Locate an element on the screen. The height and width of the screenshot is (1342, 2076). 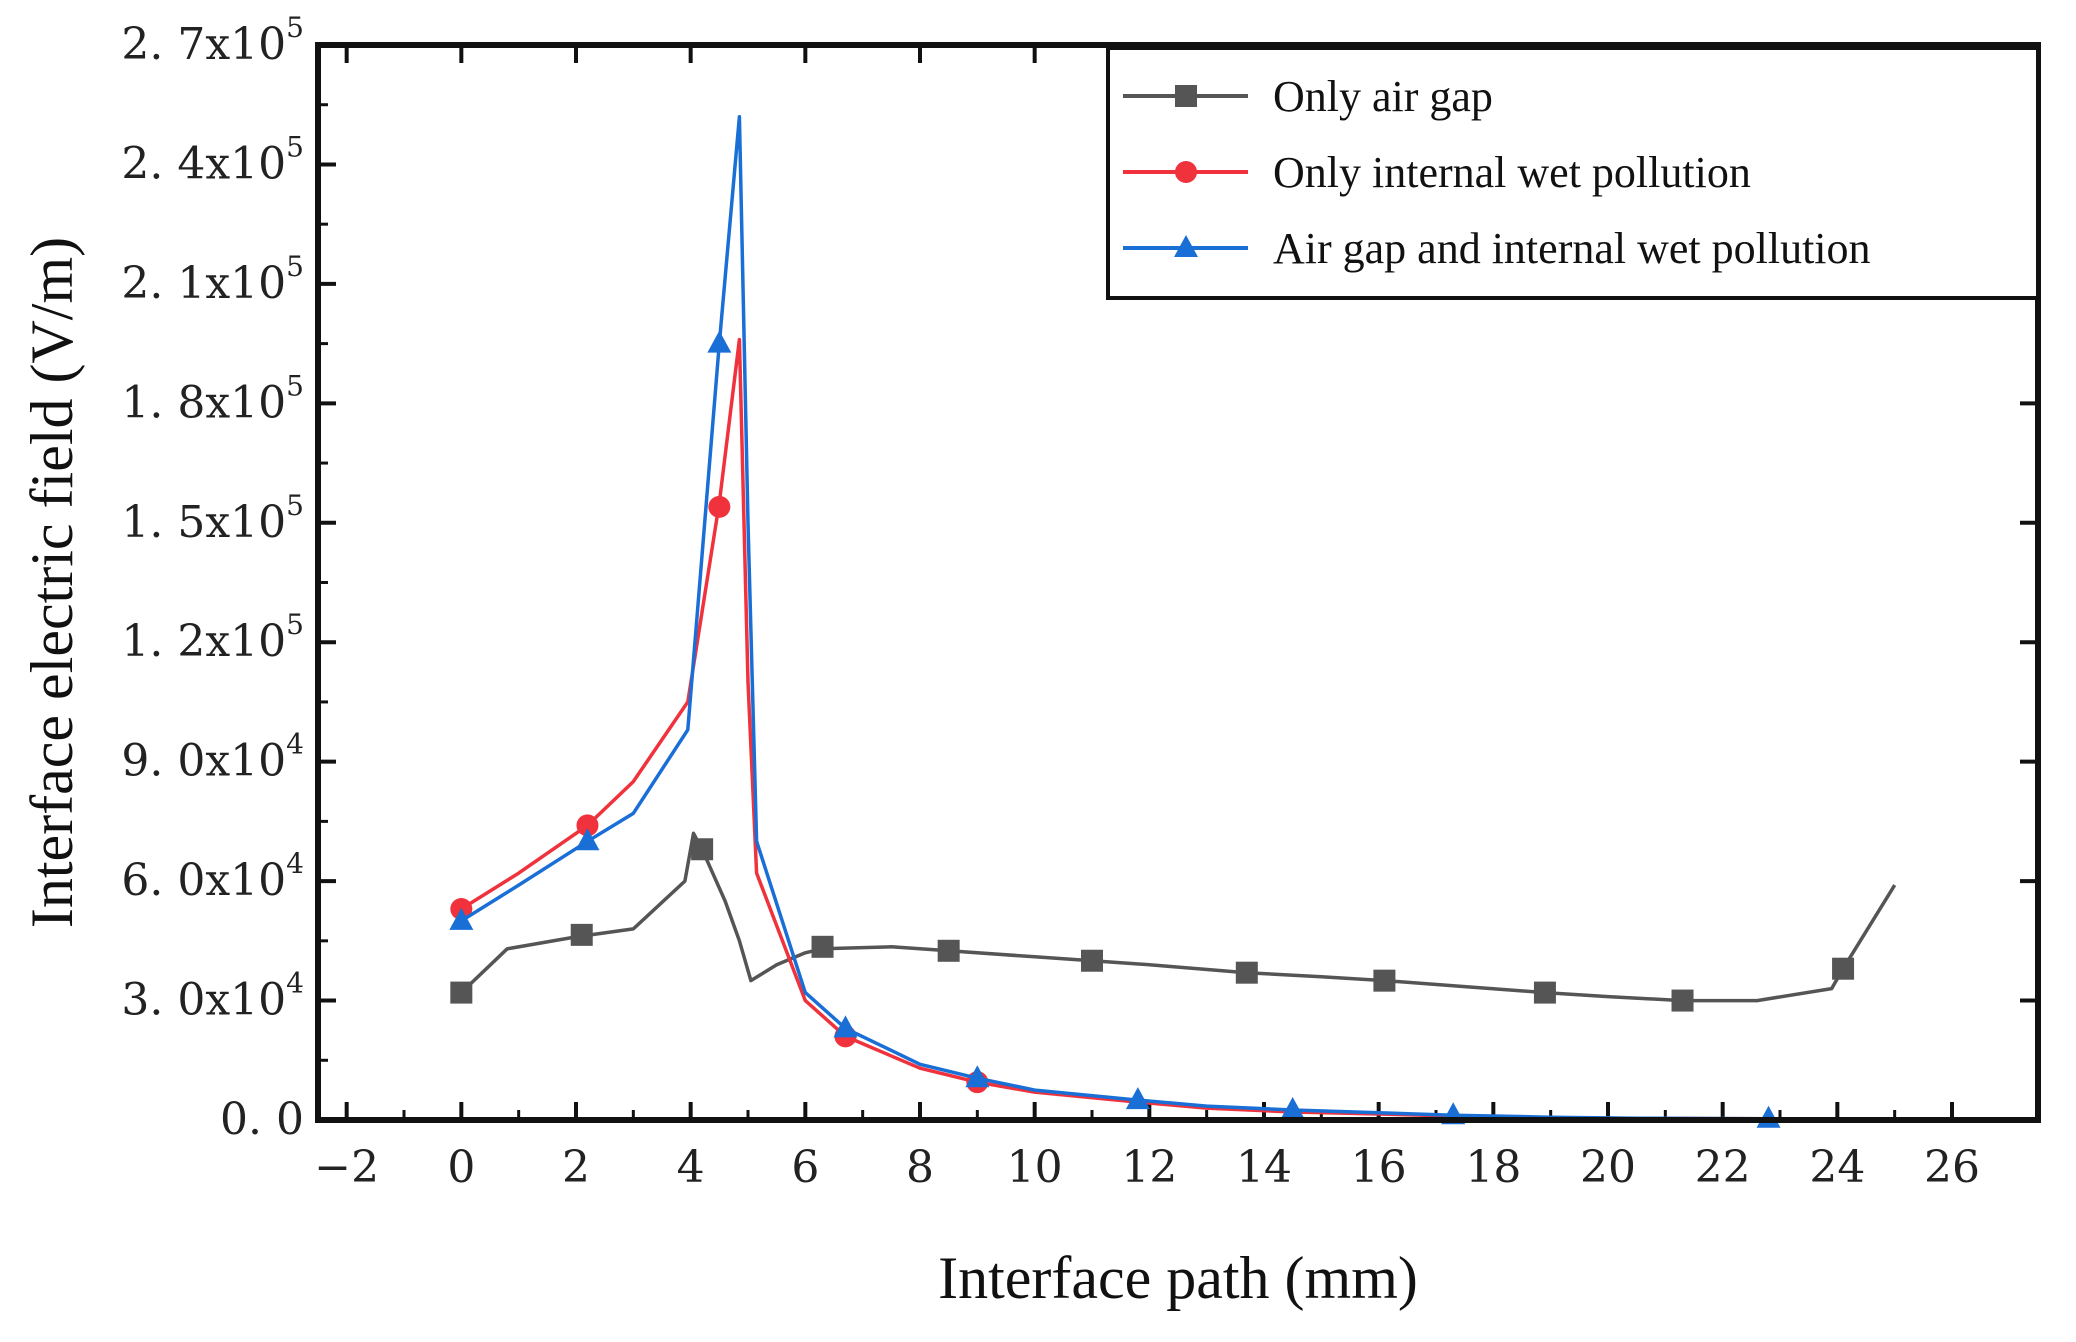
y-tick-label: 6. 0x104 is located at coordinates (212, 876).